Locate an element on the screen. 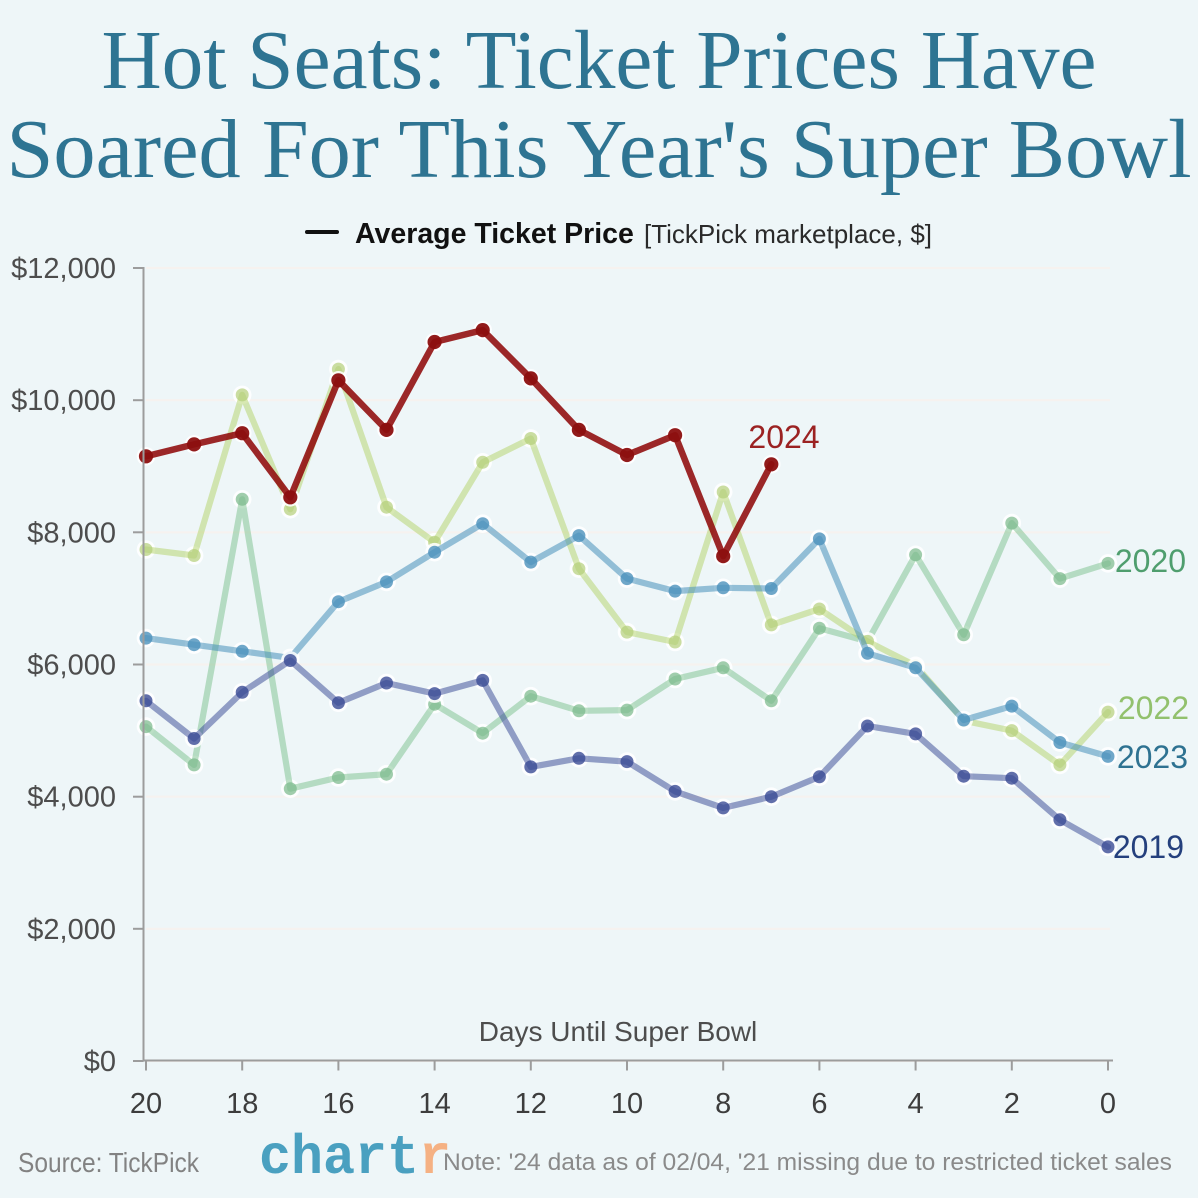 This screenshot has width=1198, height=1198. svg-text: 20 is located at coordinates (146, 1104).